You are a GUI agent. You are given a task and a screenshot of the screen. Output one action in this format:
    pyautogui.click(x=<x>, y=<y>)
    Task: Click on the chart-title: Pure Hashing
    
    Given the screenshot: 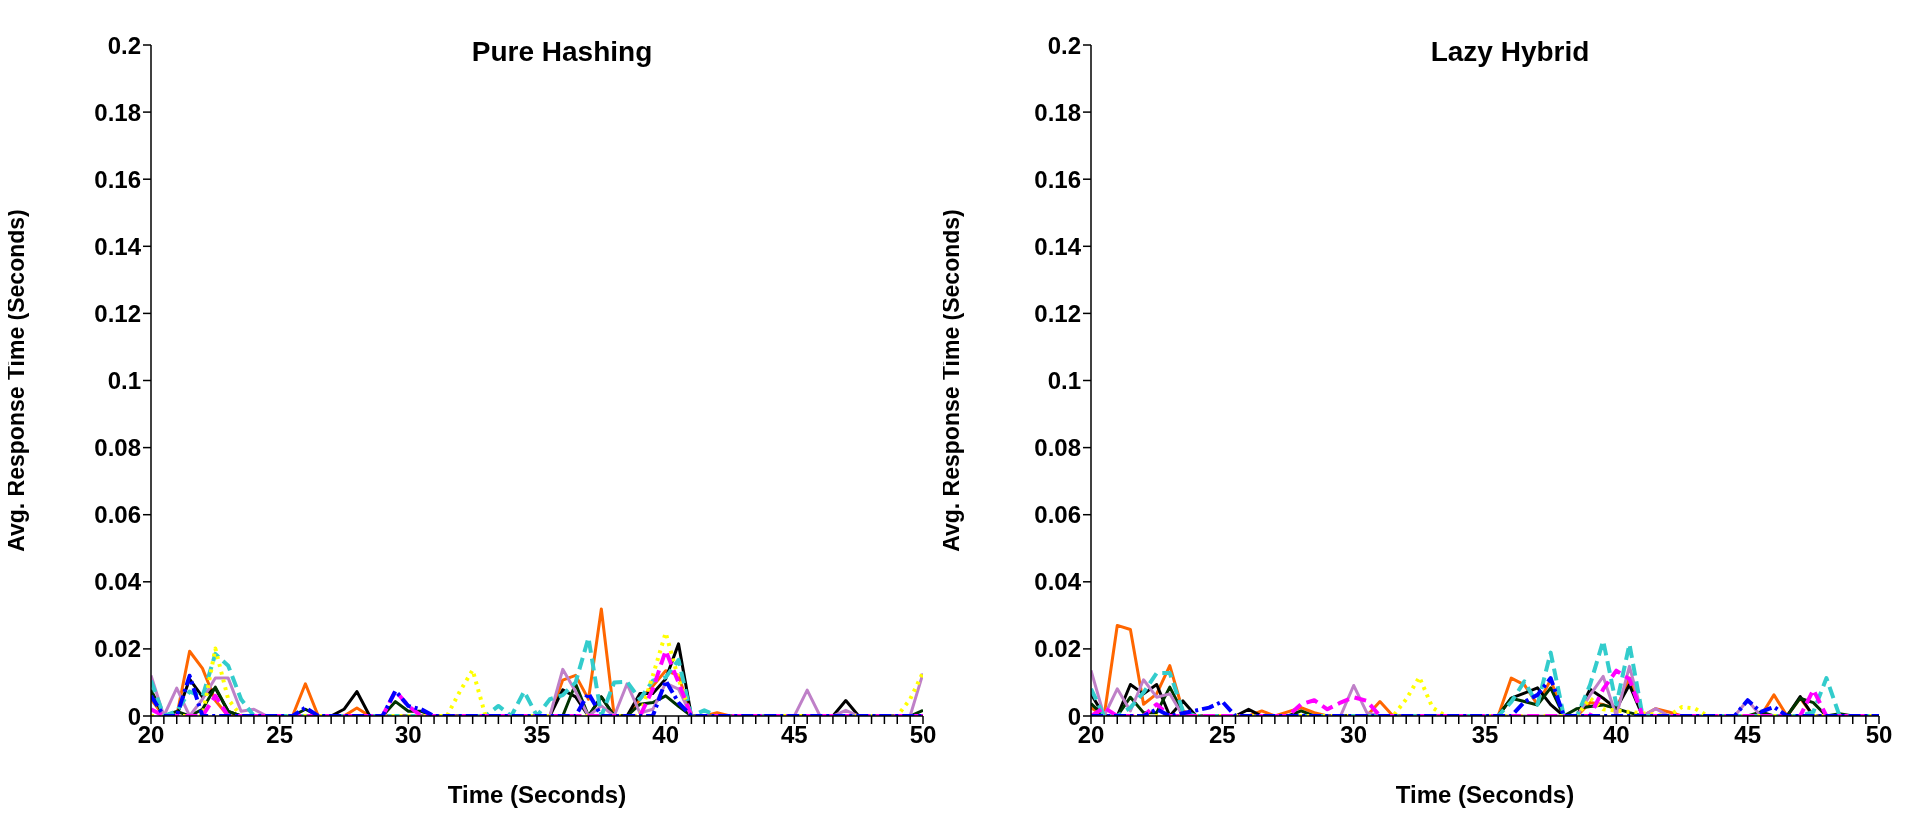 What is the action you would take?
    pyautogui.click(x=562, y=52)
    